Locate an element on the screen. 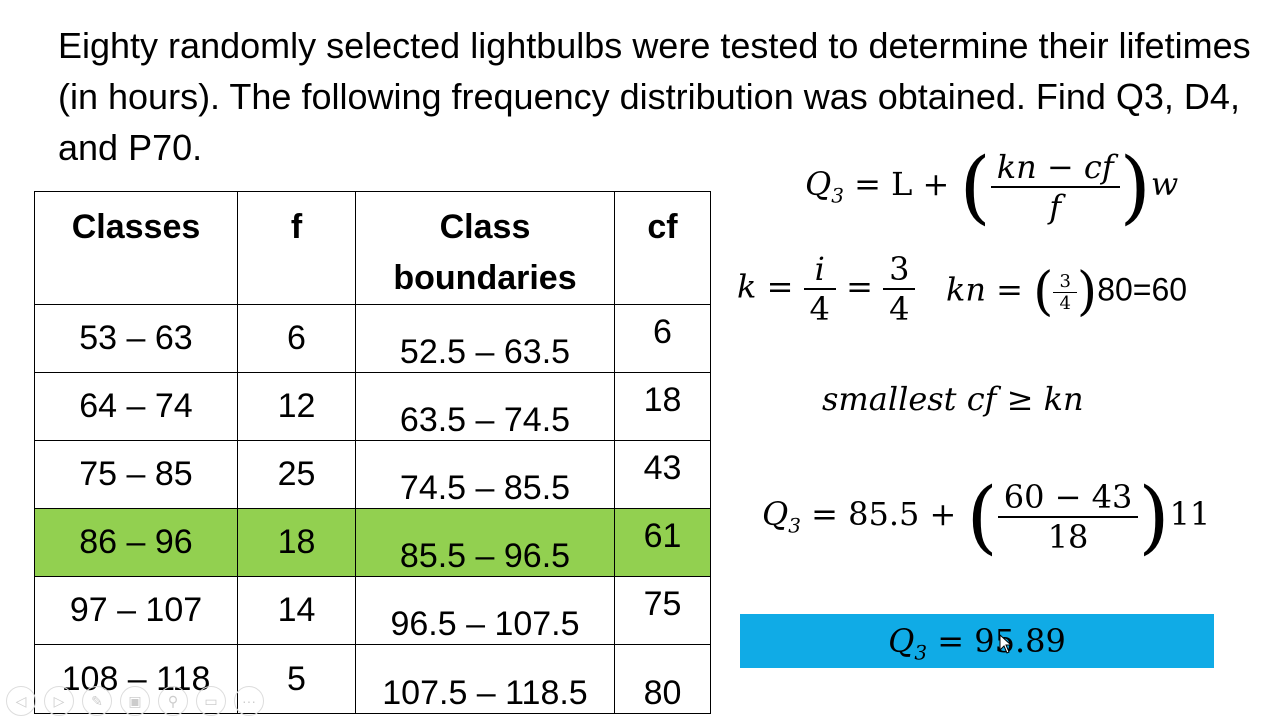 The image size is (1280, 720). cell-classes: 64 – 74 is located at coordinates (136, 406).